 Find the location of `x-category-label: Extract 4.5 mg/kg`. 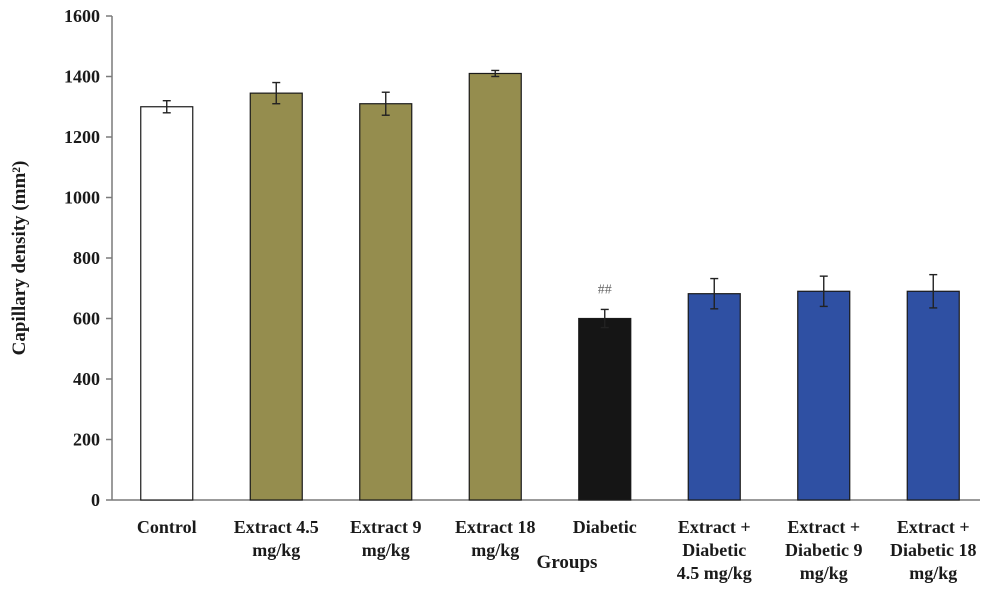

x-category-label: Extract 4.5 mg/kg is located at coordinates (276, 538).